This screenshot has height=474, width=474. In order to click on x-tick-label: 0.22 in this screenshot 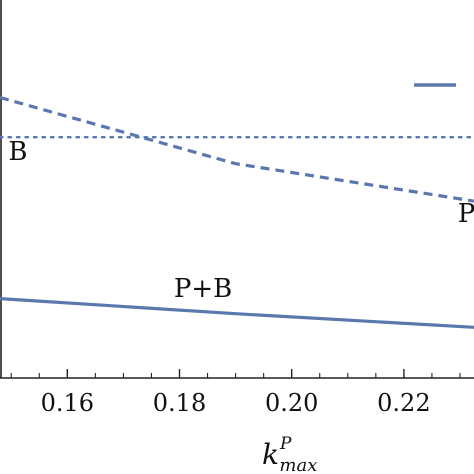, I will do `click(403, 403)`.